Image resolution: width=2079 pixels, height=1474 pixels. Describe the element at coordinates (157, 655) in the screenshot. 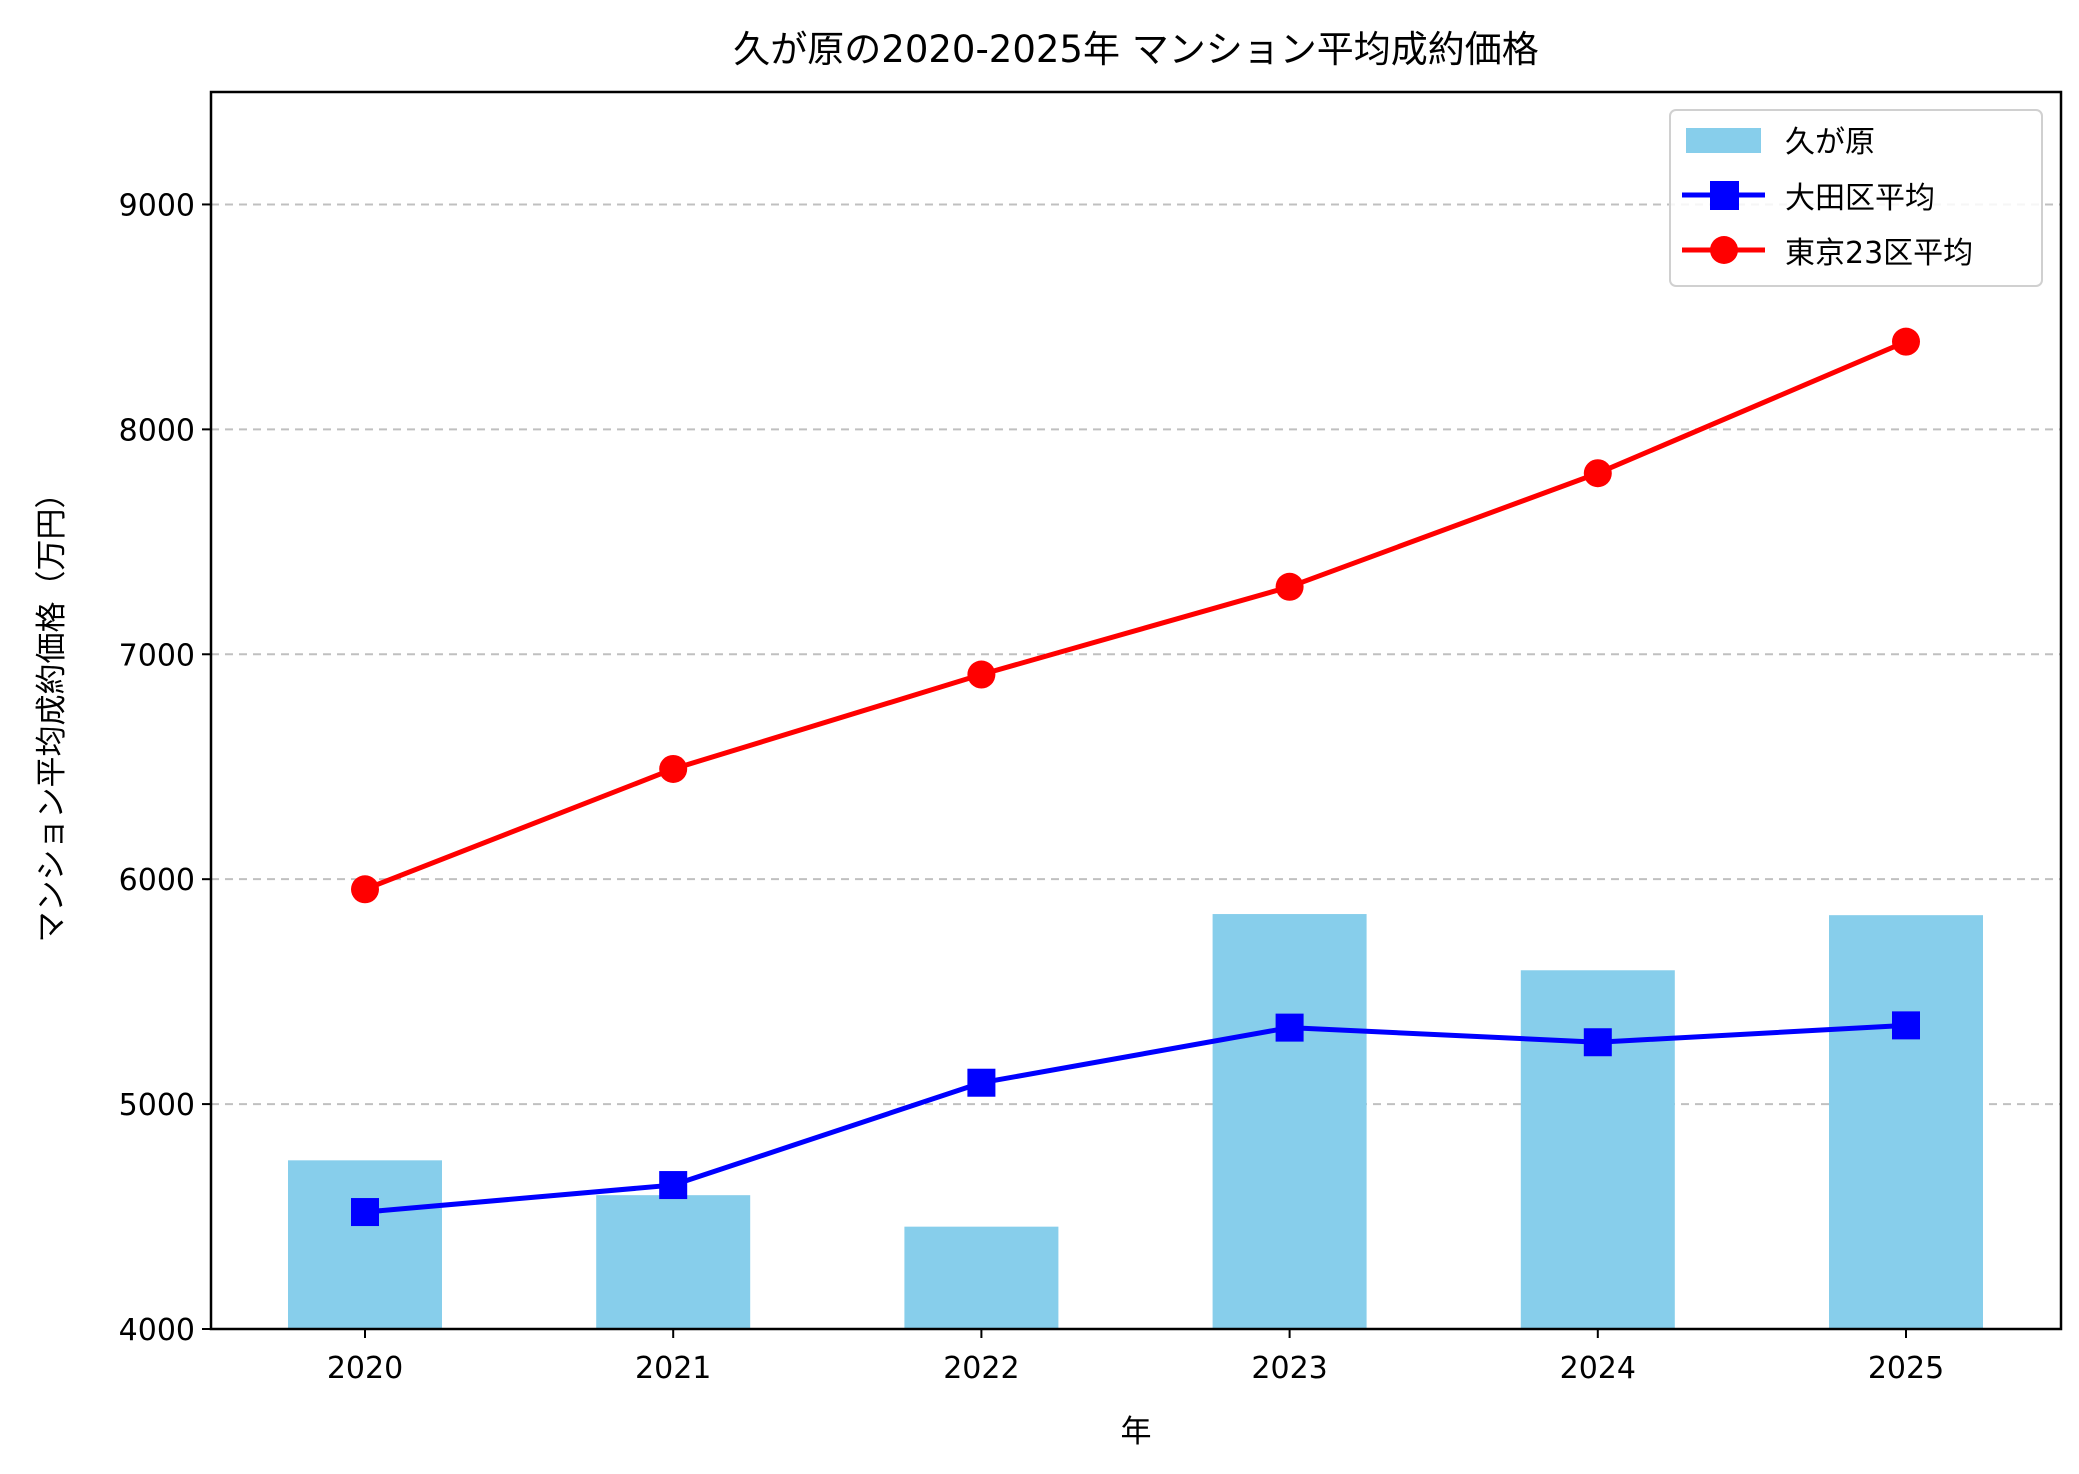

I see `y-tick-label: 7000` at that location.